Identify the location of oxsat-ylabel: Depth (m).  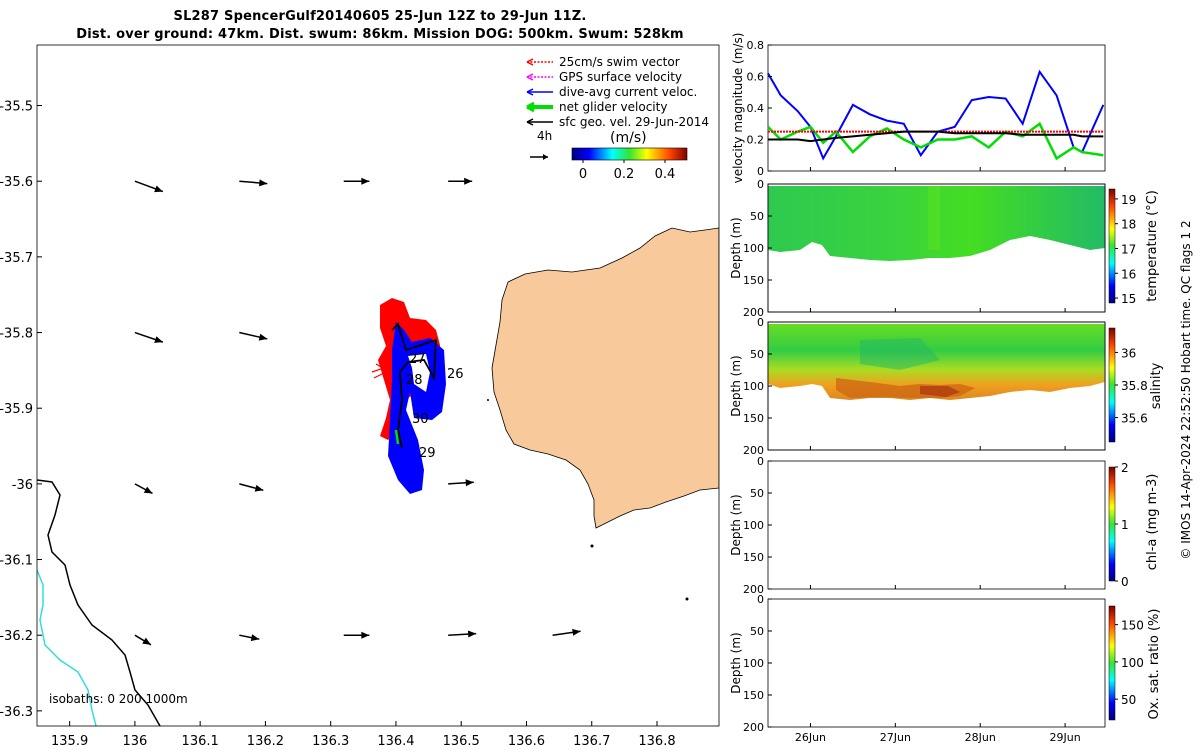
(736, 662).